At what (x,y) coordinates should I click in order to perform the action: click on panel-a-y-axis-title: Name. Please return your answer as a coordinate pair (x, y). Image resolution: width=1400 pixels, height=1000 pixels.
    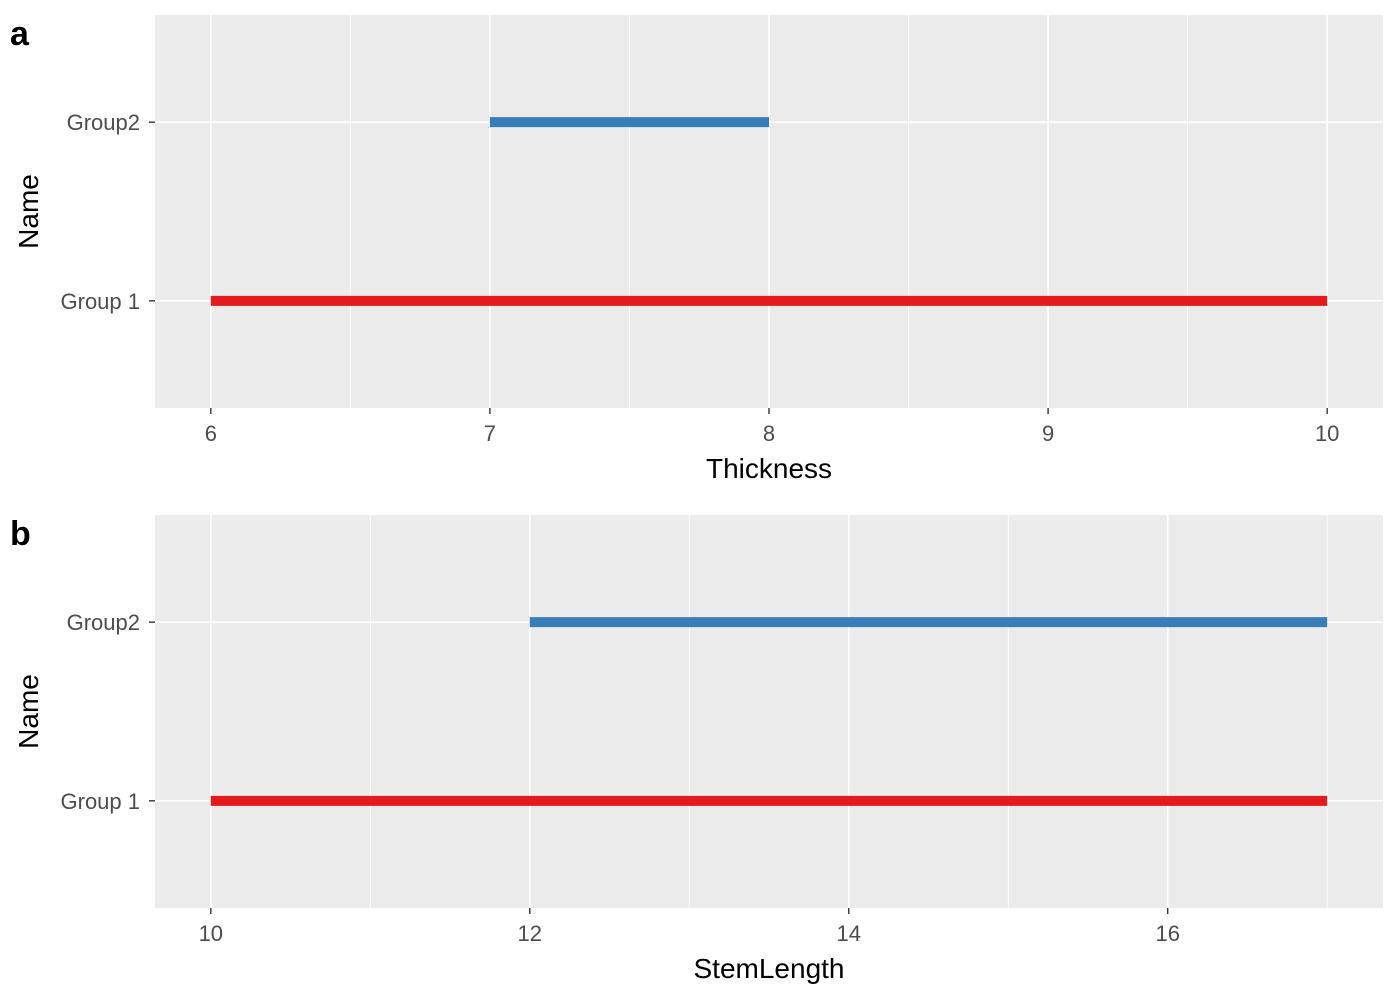
    Looking at the image, I should click on (28, 211).